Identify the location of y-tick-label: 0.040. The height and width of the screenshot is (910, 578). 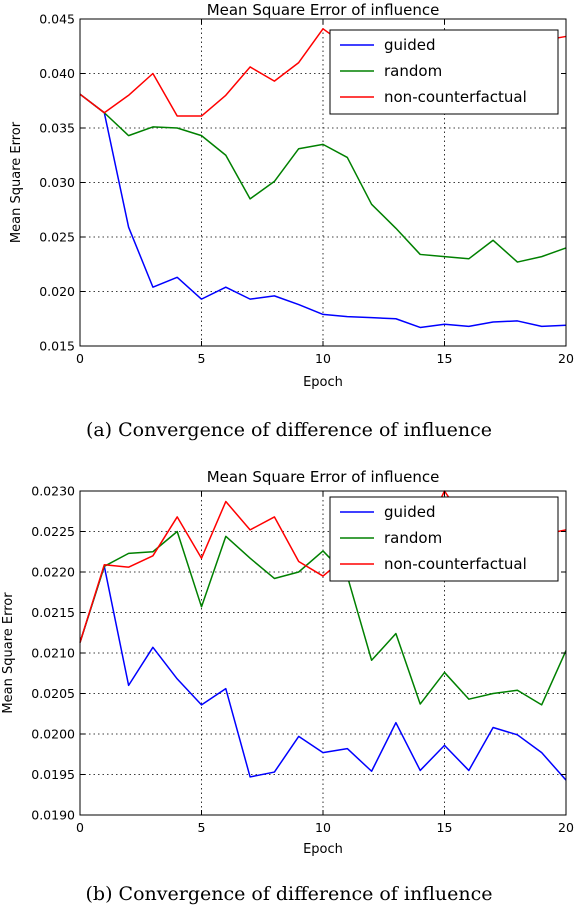
(57, 73).